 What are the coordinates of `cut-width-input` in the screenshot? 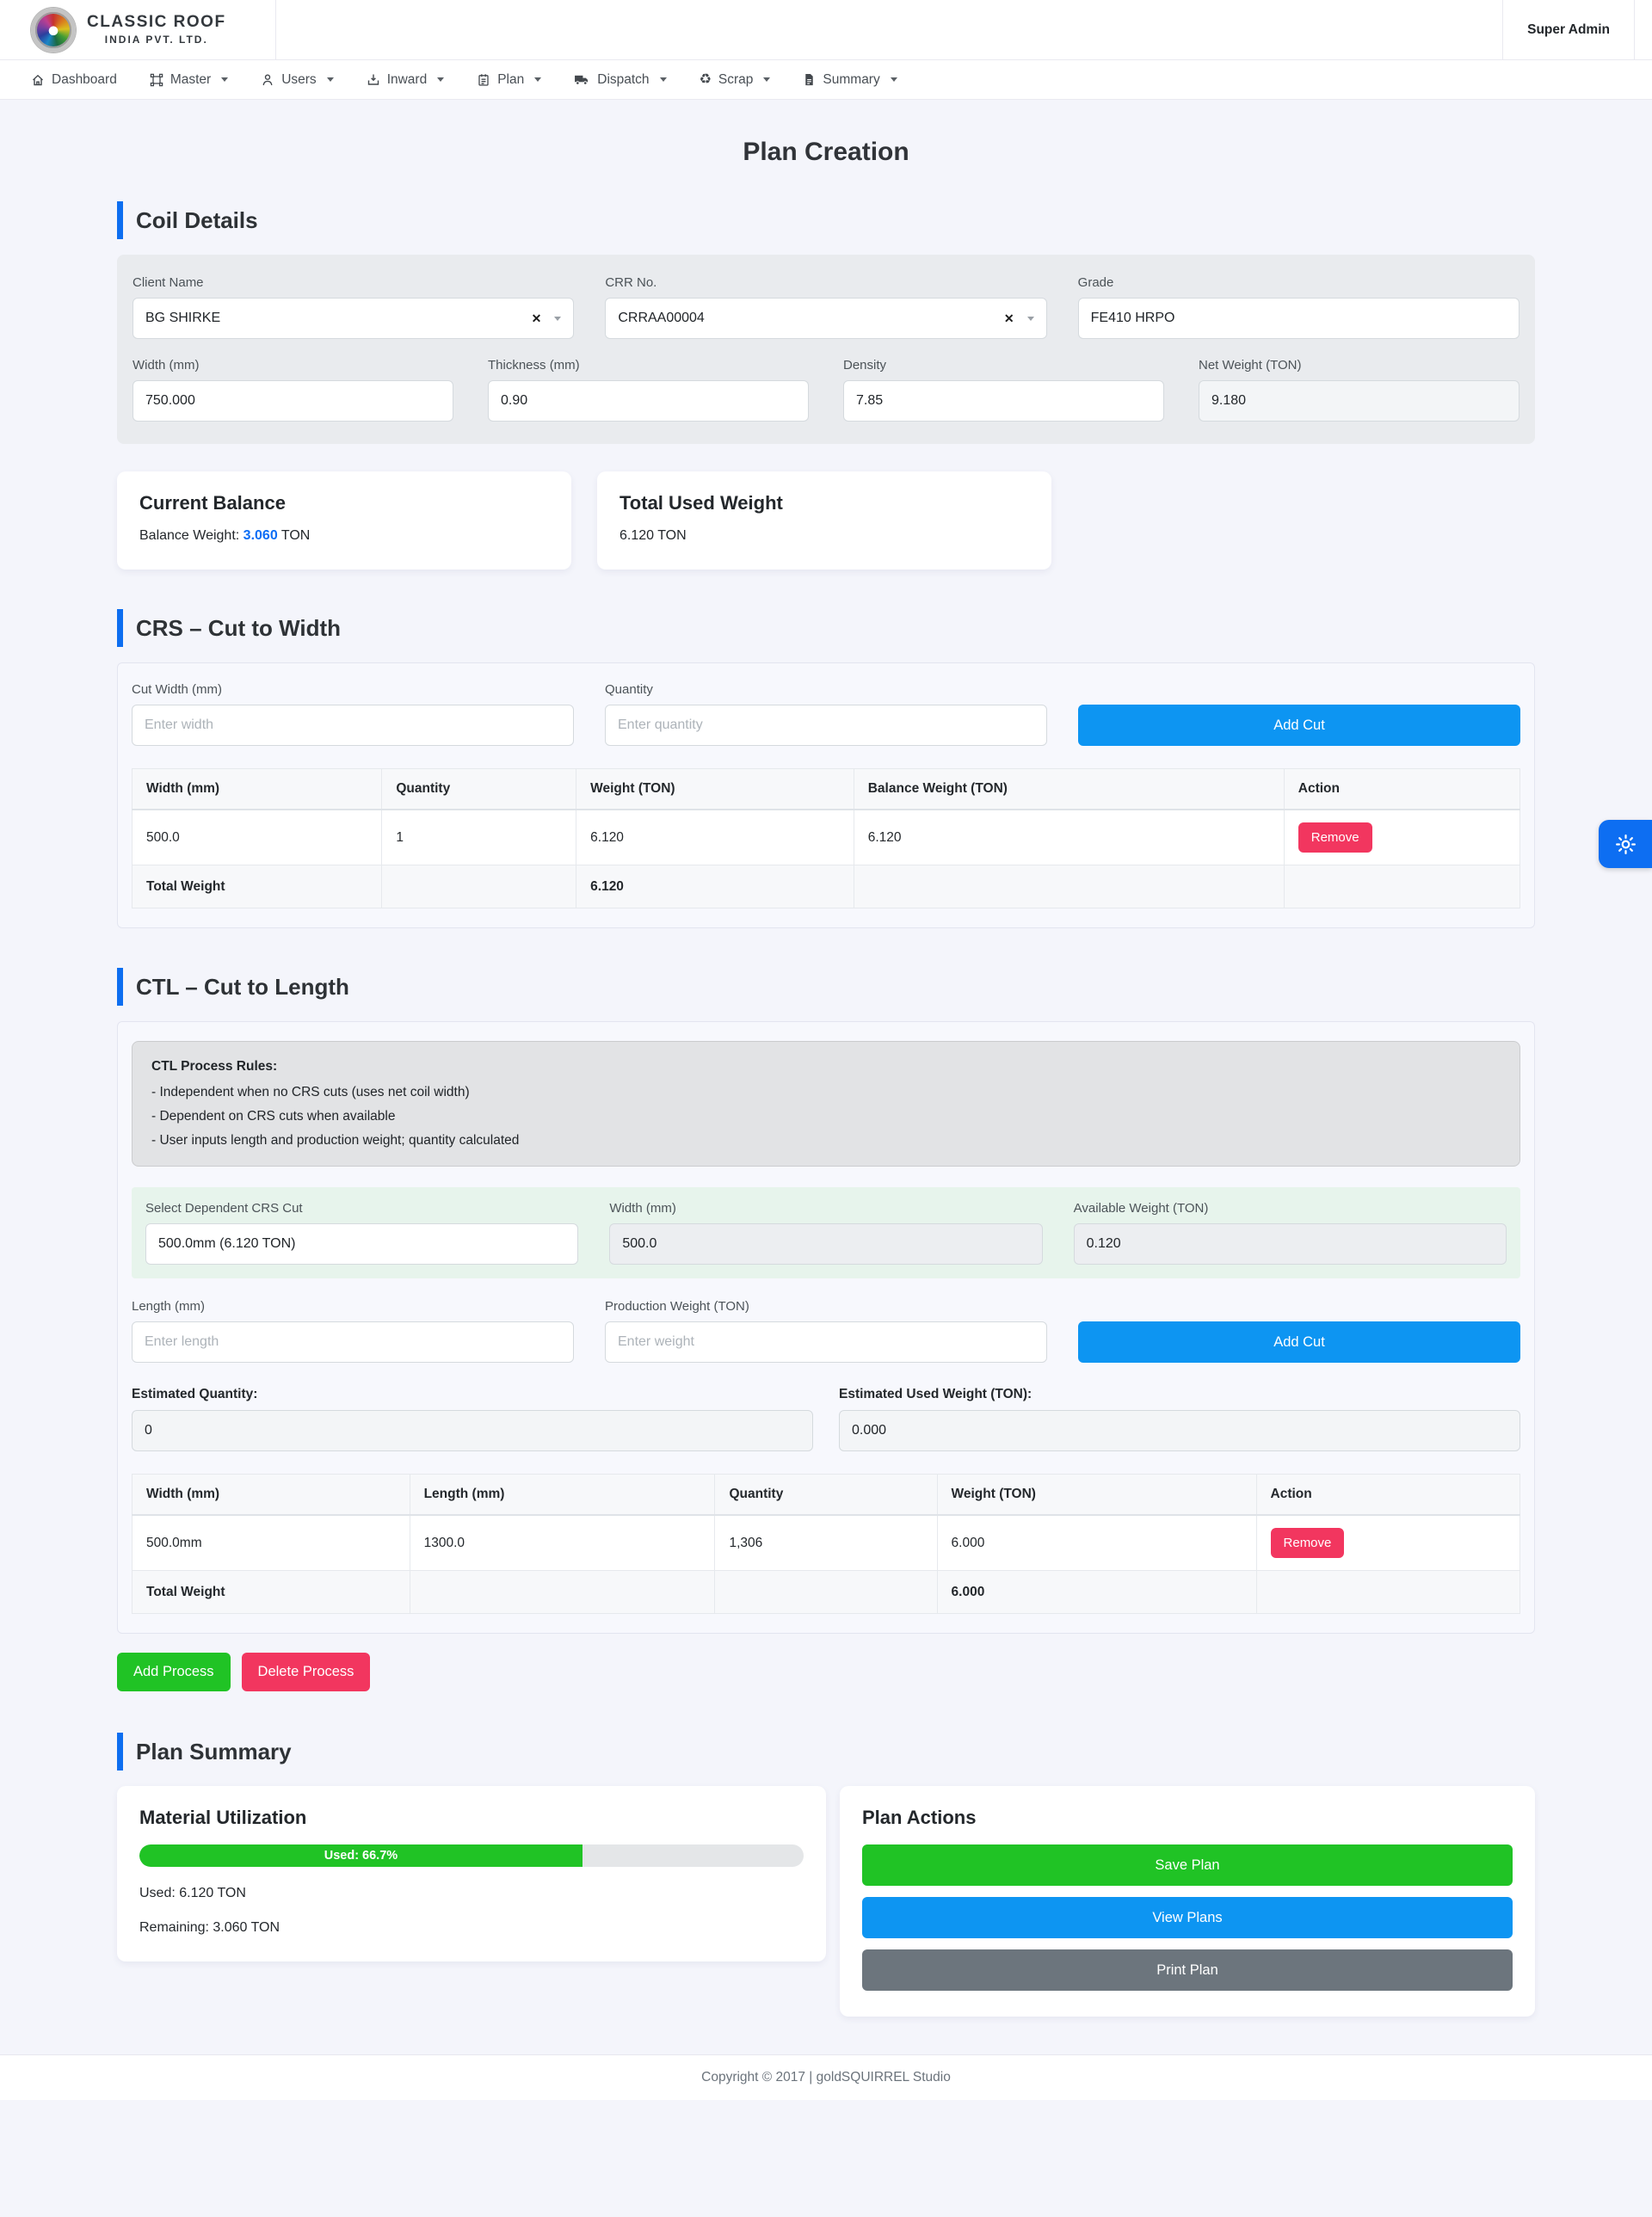 It's located at (353, 725).